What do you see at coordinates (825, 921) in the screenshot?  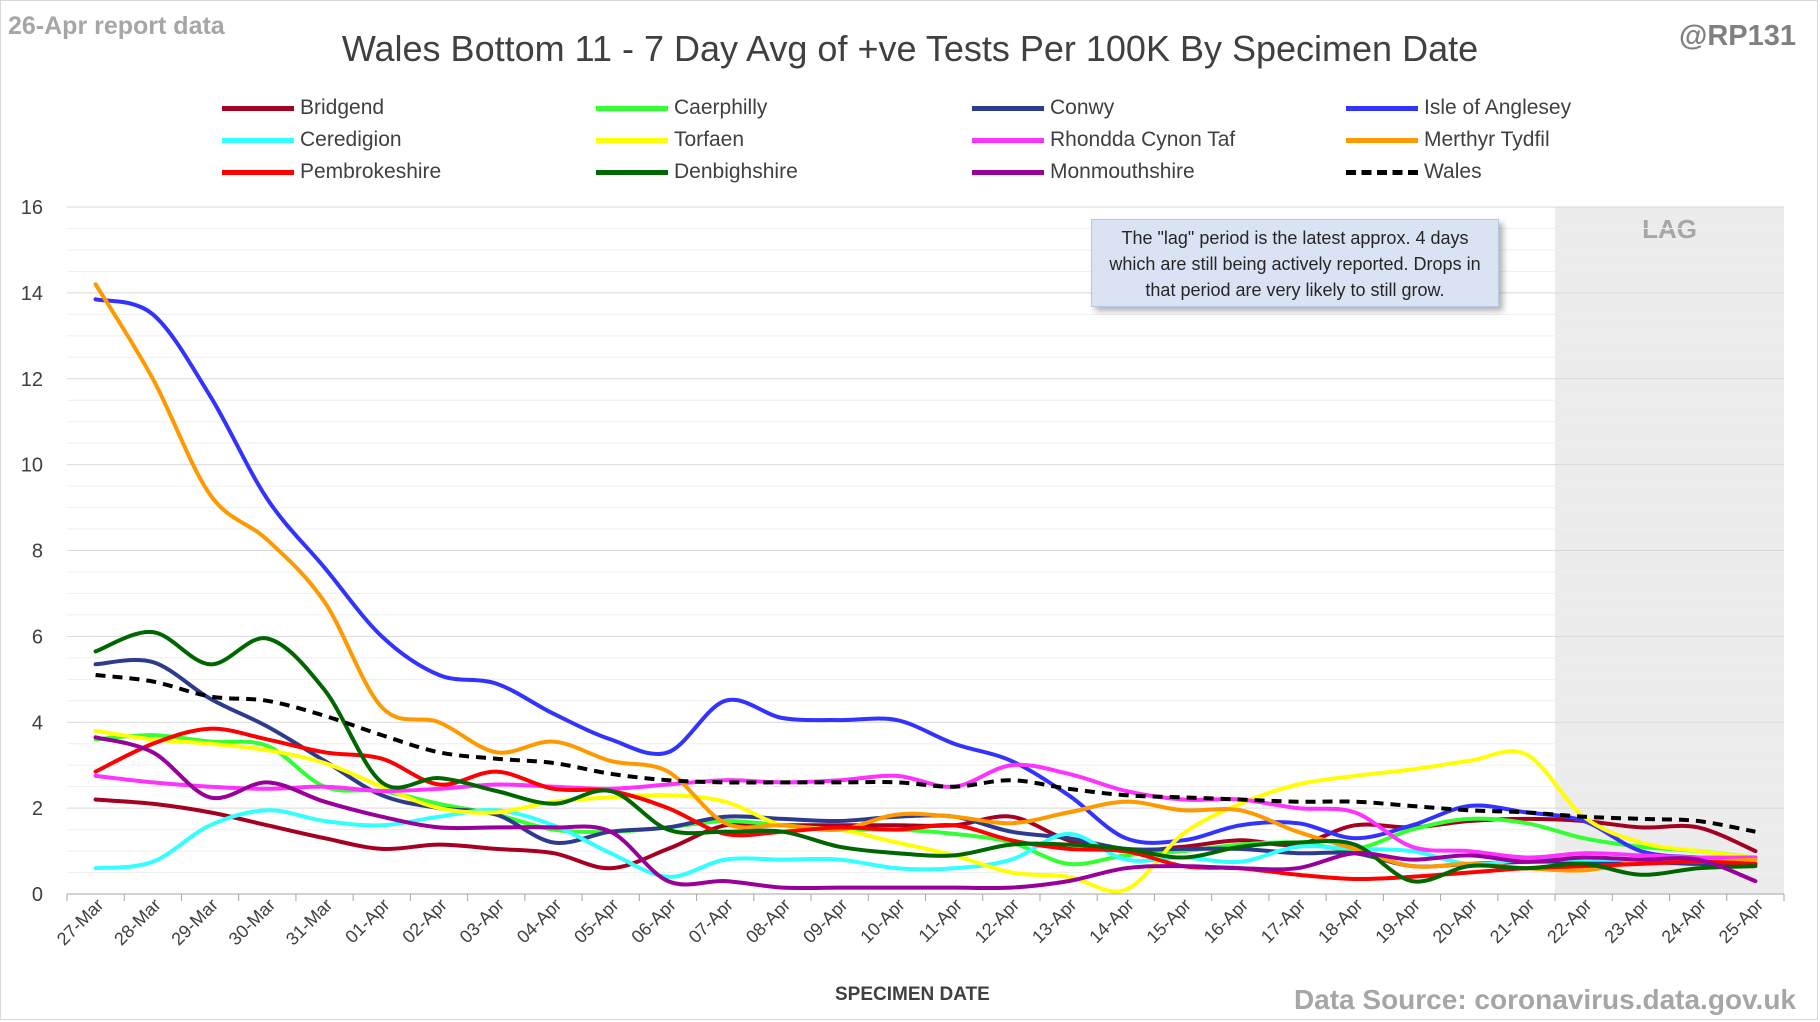 I see `x-tick-label: 09-Apr` at bounding box center [825, 921].